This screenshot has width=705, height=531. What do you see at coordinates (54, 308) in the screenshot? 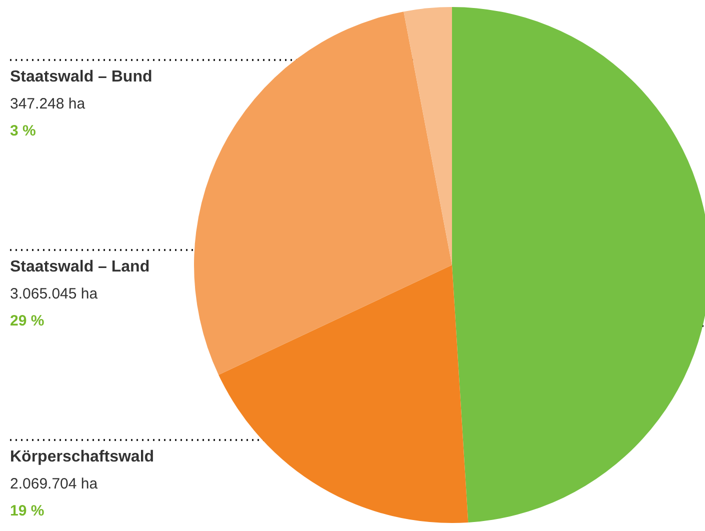
I see `data-label: 3.065.045 ha 29 %` at bounding box center [54, 308].